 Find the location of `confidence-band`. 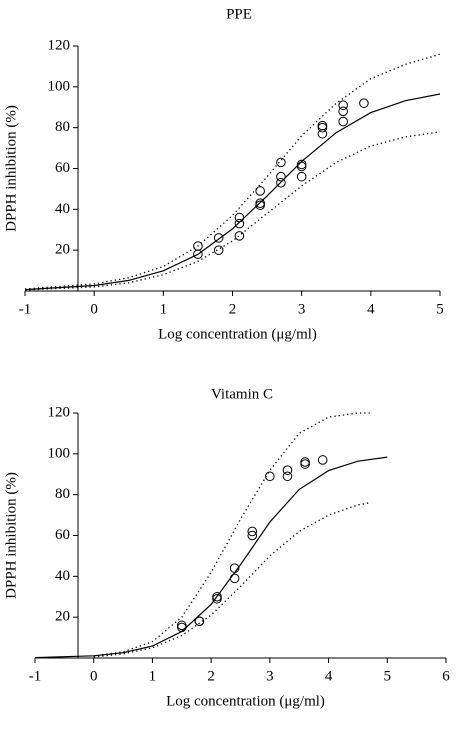

confidence-band is located at coordinates (231, 580).